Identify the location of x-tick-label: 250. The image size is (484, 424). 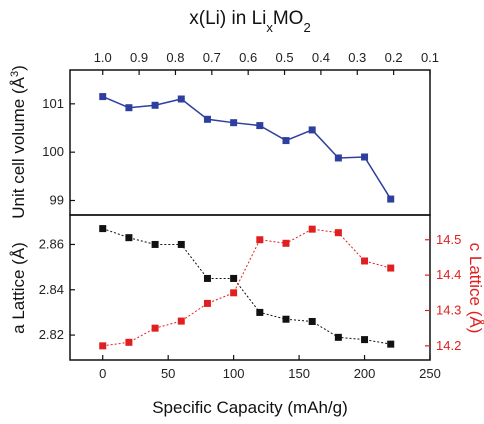
(430, 373).